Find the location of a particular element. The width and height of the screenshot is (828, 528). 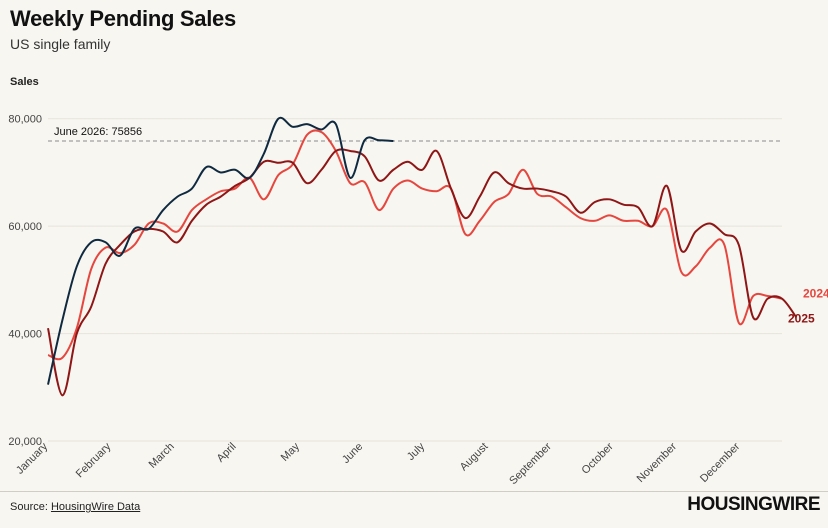

y-tick-label: 60,000 is located at coordinates (25, 227).